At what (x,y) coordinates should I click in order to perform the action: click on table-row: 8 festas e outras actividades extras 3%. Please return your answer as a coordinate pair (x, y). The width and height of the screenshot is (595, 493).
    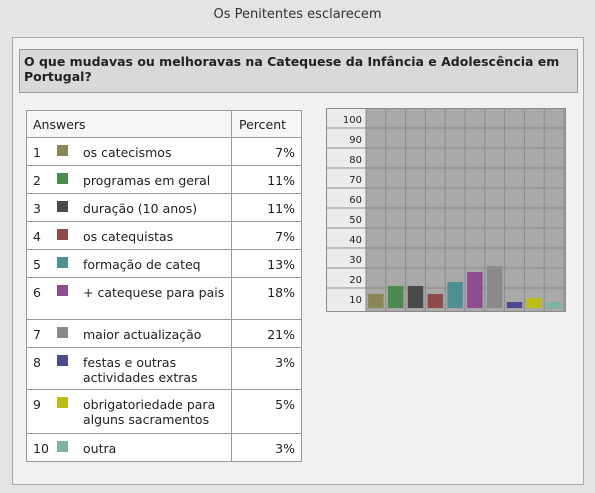
    Looking at the image, I should click on (164, 368).